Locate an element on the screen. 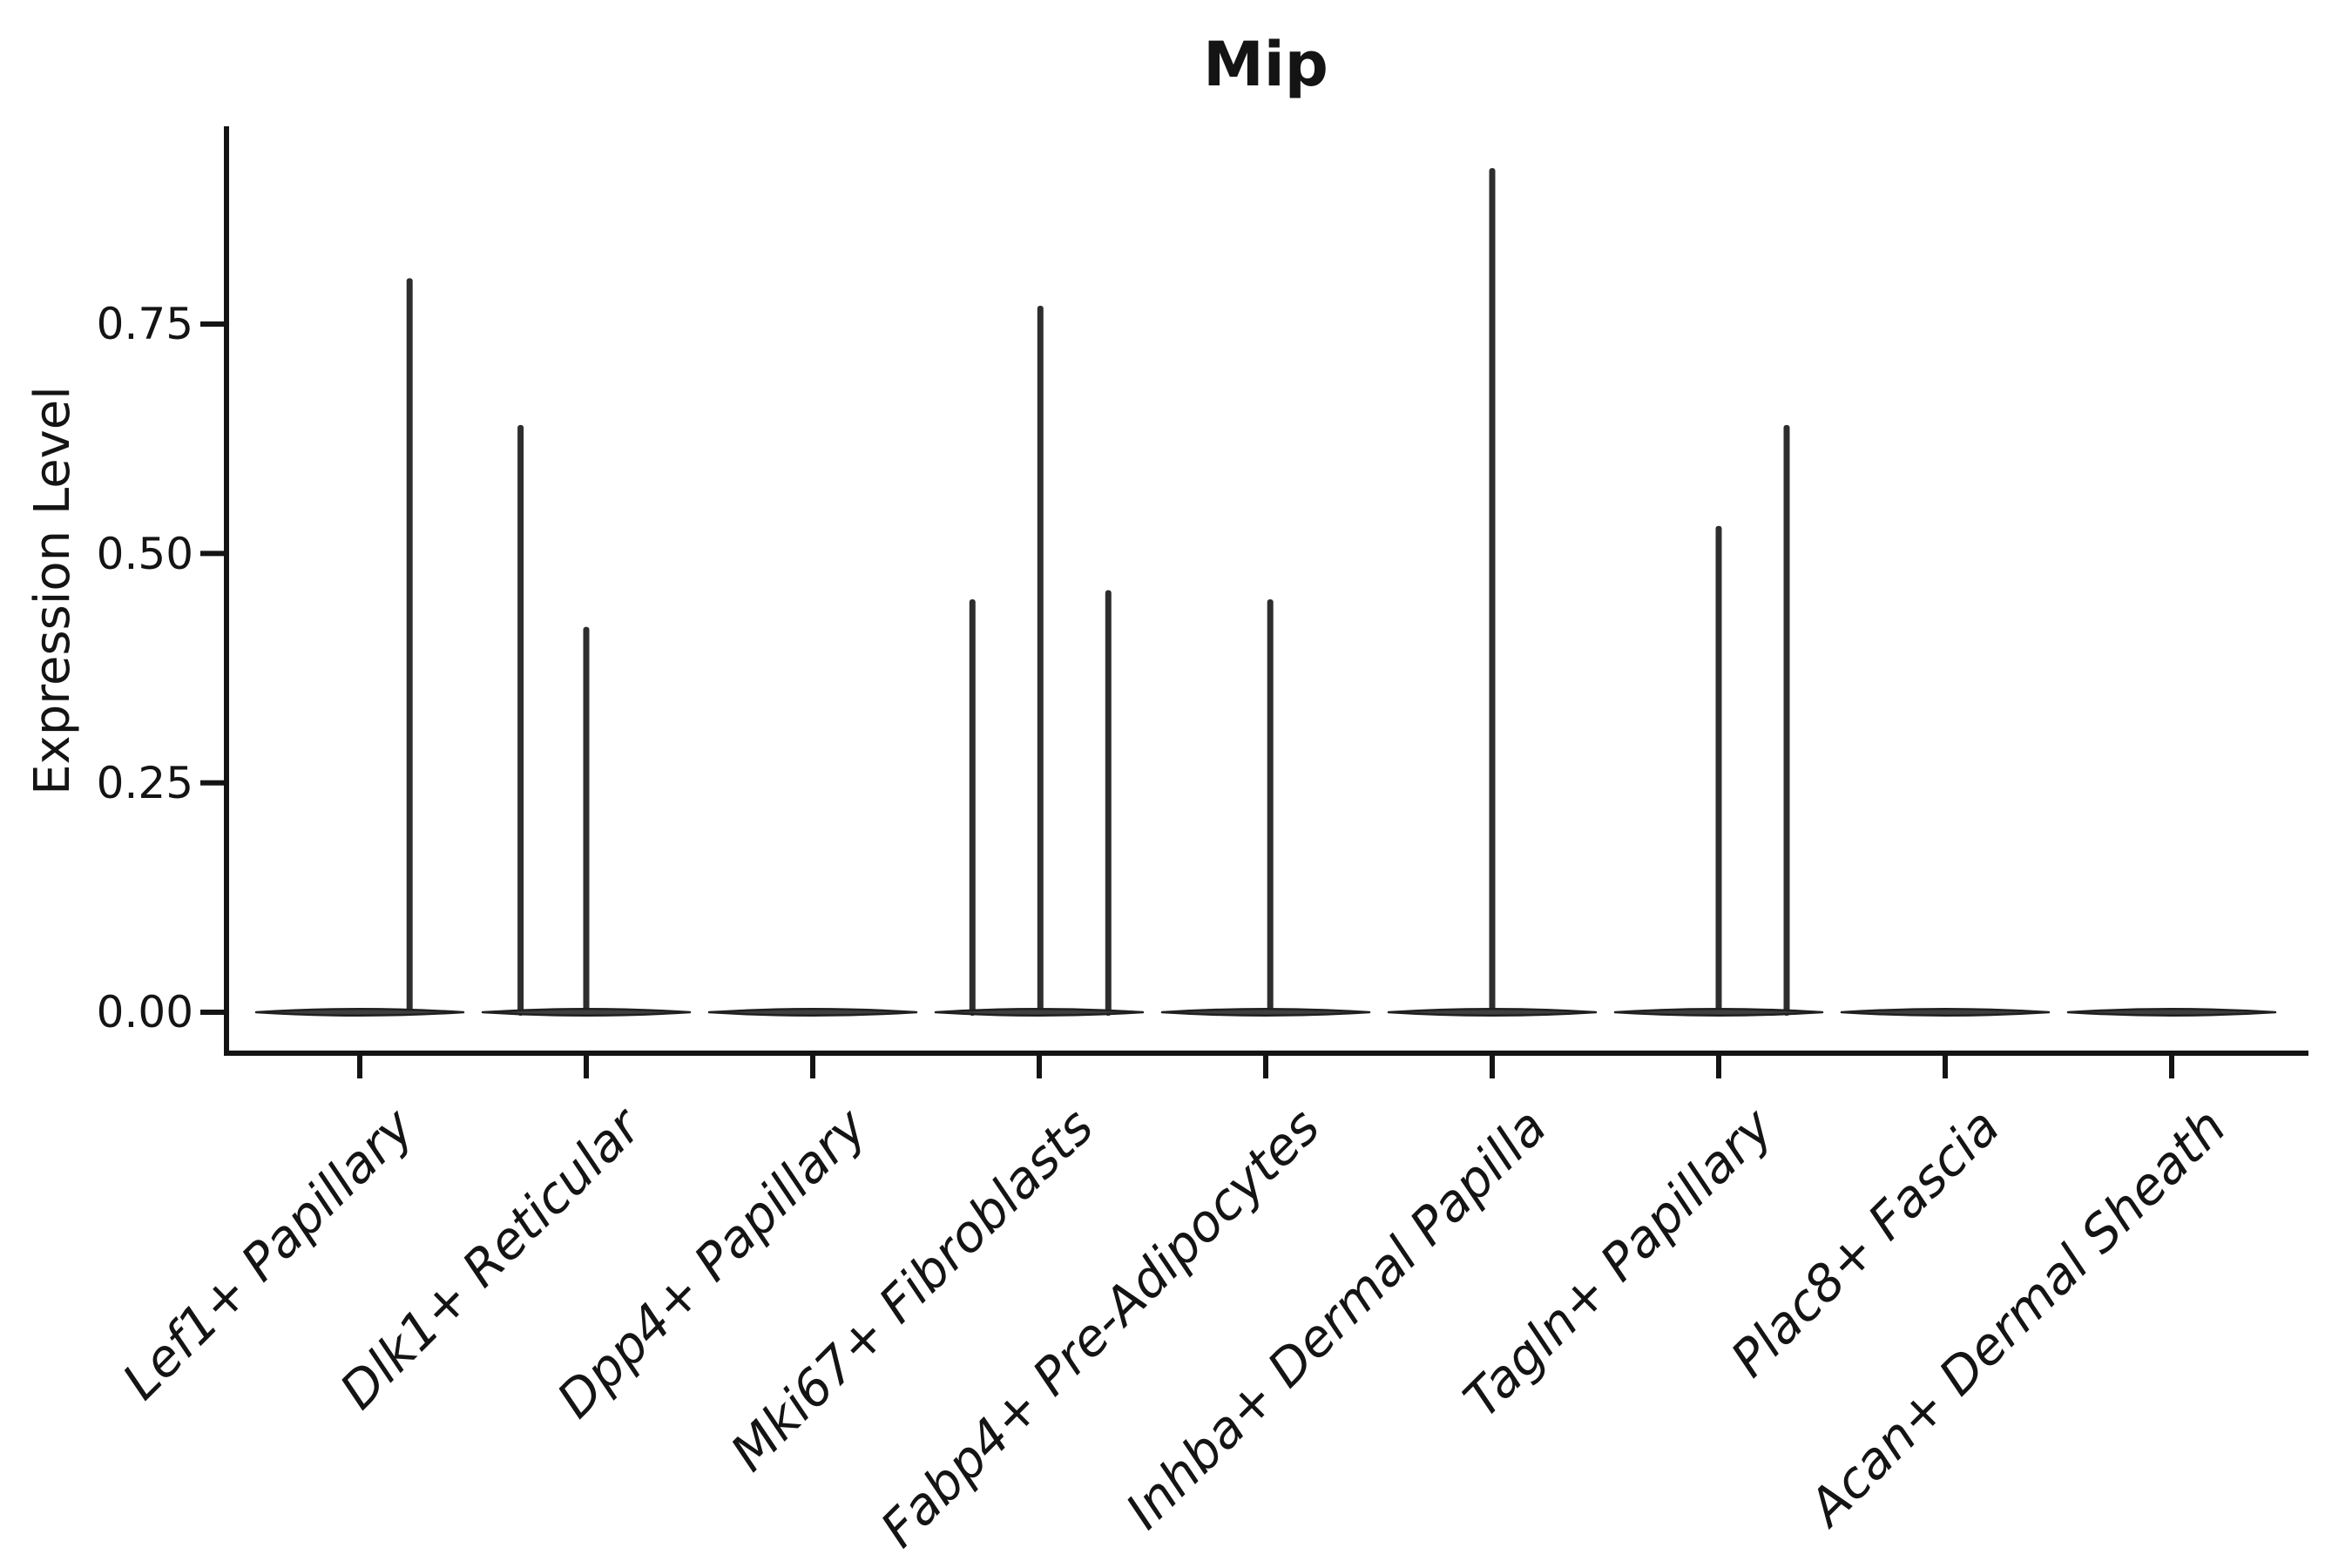  y-tick-label-0.50: 0.50 is located at coordinates (145, 554).